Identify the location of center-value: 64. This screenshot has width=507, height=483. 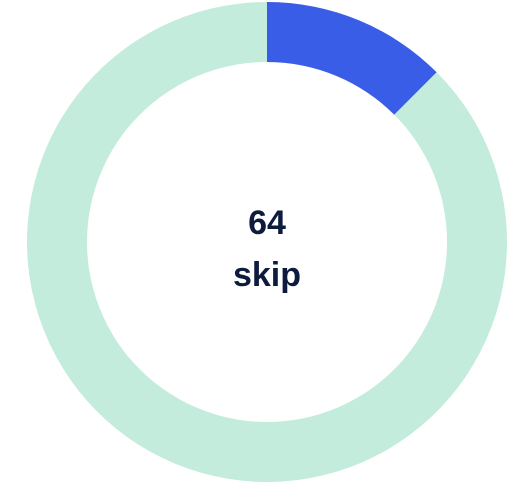
(267, 223).